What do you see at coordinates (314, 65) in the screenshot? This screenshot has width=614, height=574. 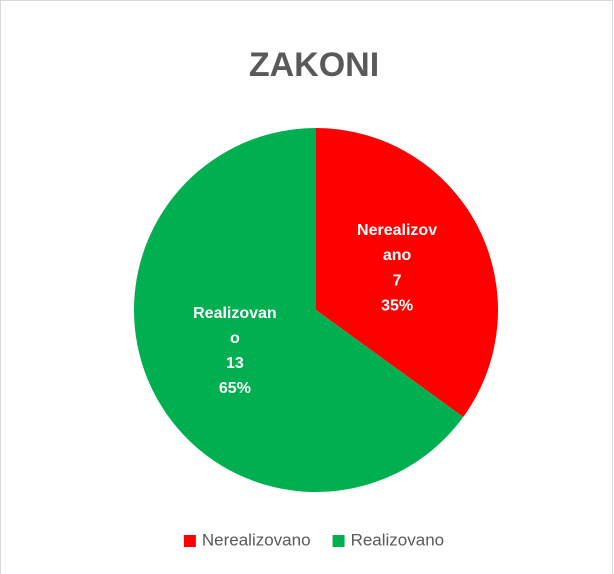 I see `chart-title: ZAKONI` at bounding box center [314, 65].